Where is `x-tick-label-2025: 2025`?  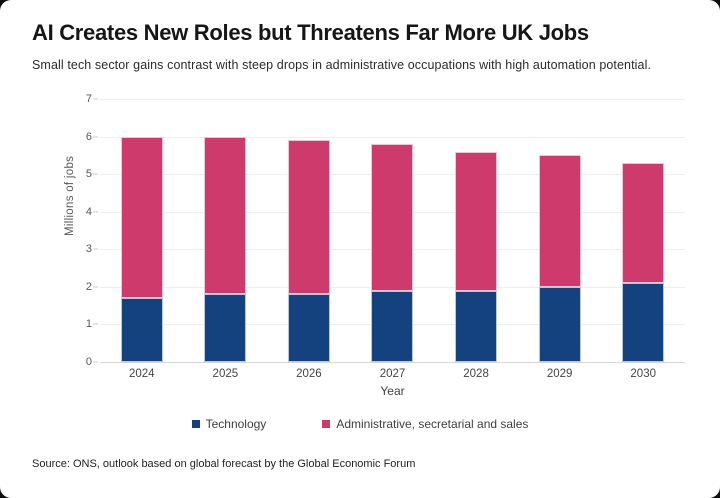 x-tick-label-2025: 2025 is located at coordinates (225, 374).